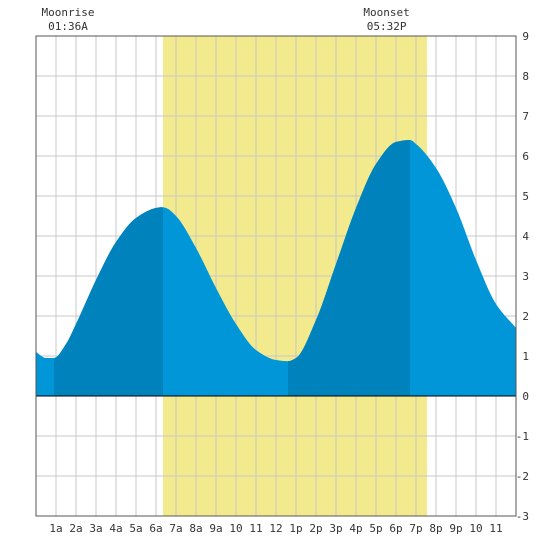 Image resolution: width=550 pixels, height=550 pixels. What do you see at coordinates (387, 26) in the screenshot?
I see `moon-event-time: 05:32P` at bounding box center [387, 26].